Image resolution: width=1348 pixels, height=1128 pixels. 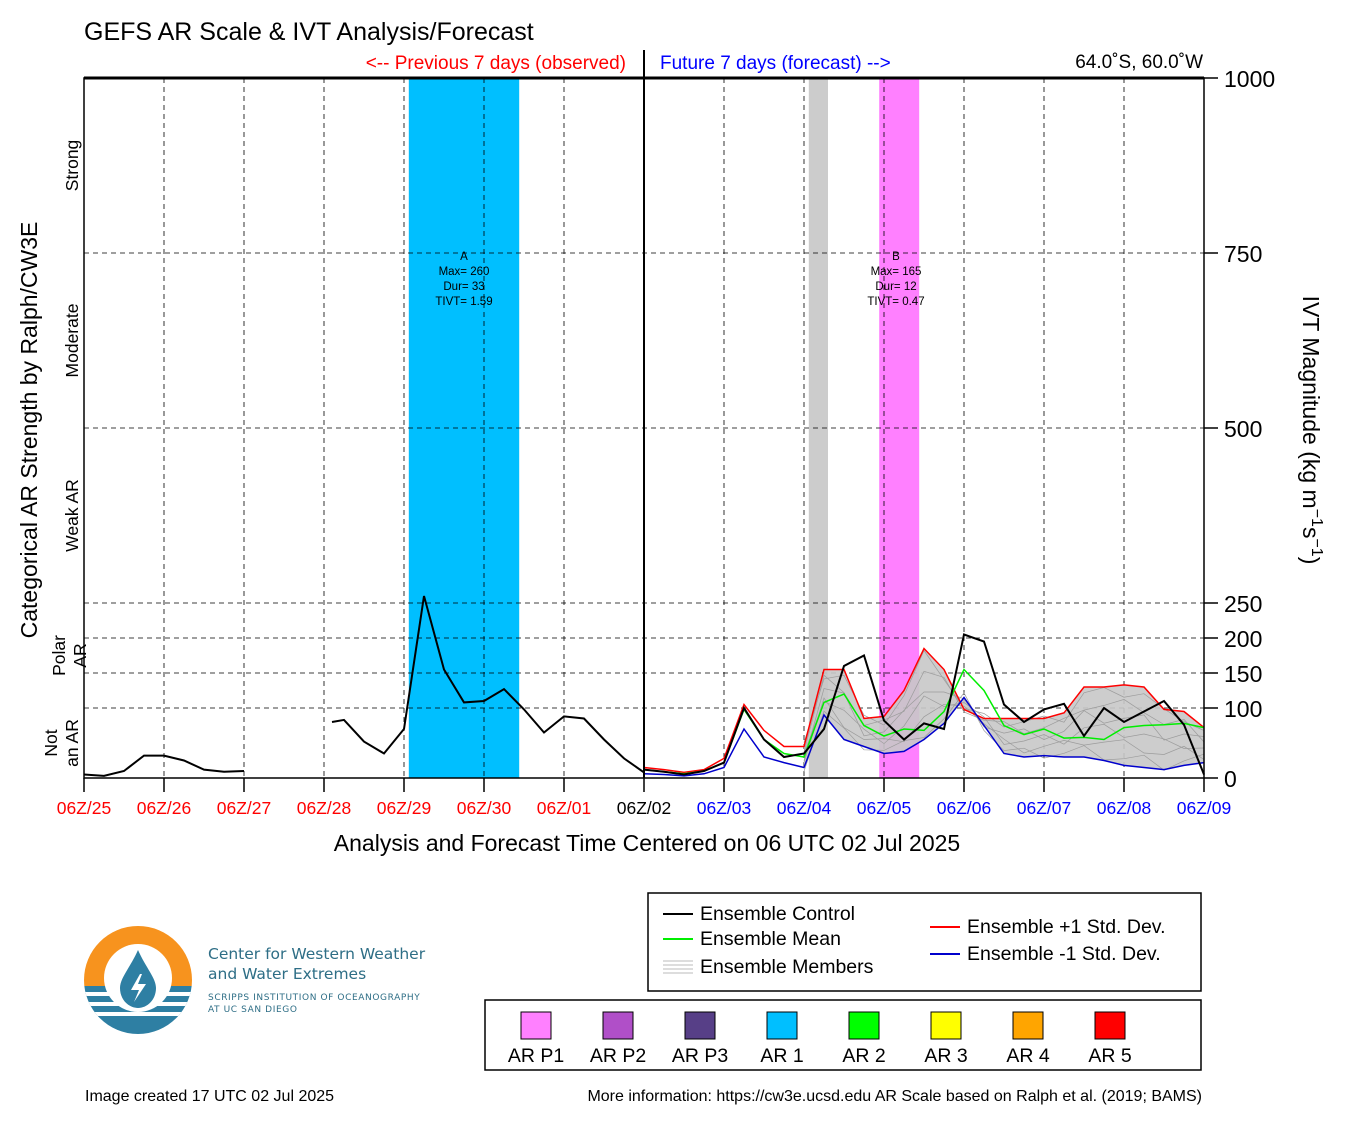 I want to click on category-legend-label: AR 2, so click(x=863, y=1056).